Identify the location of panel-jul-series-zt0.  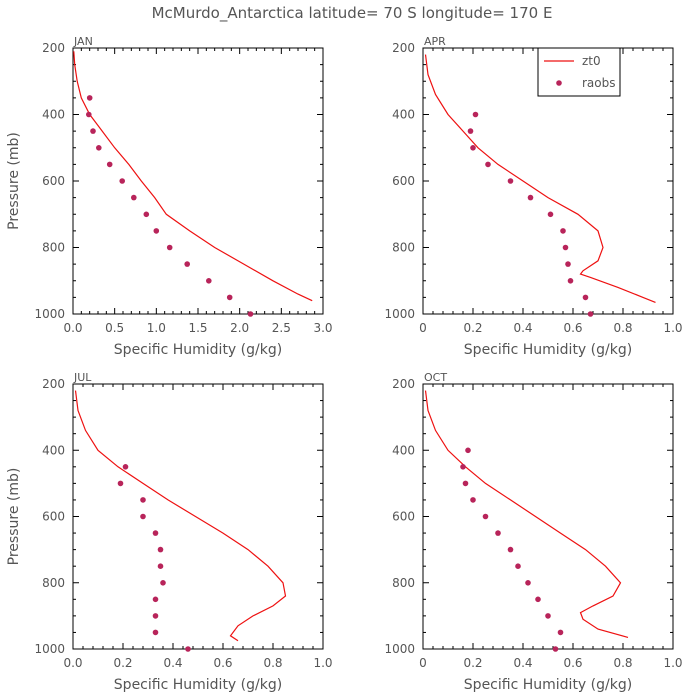
(180, 516).